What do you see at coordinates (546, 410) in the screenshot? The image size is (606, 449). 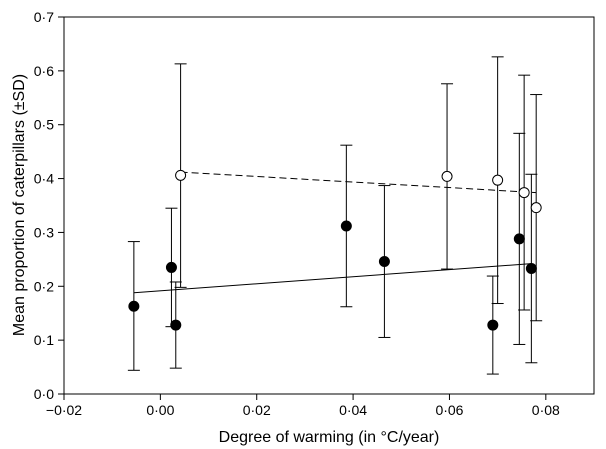 I see `x-tick-label: 0·08` at bounding box center [546, 410].